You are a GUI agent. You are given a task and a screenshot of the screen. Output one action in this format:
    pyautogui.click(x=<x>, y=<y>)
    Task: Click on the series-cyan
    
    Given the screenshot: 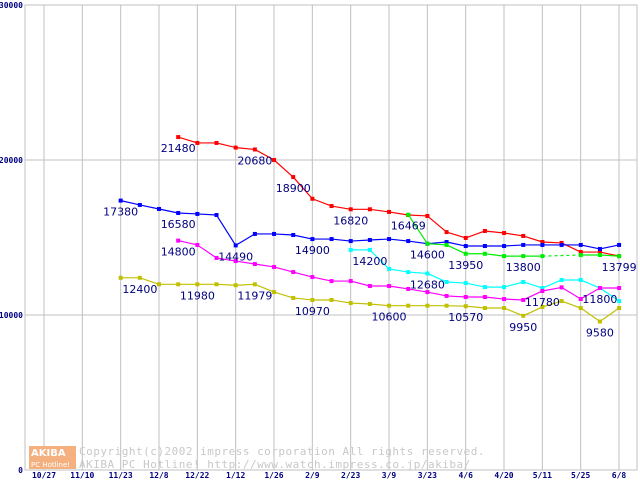 What is the action you would take?
    pyautogui.click(x=485, y=275)
    